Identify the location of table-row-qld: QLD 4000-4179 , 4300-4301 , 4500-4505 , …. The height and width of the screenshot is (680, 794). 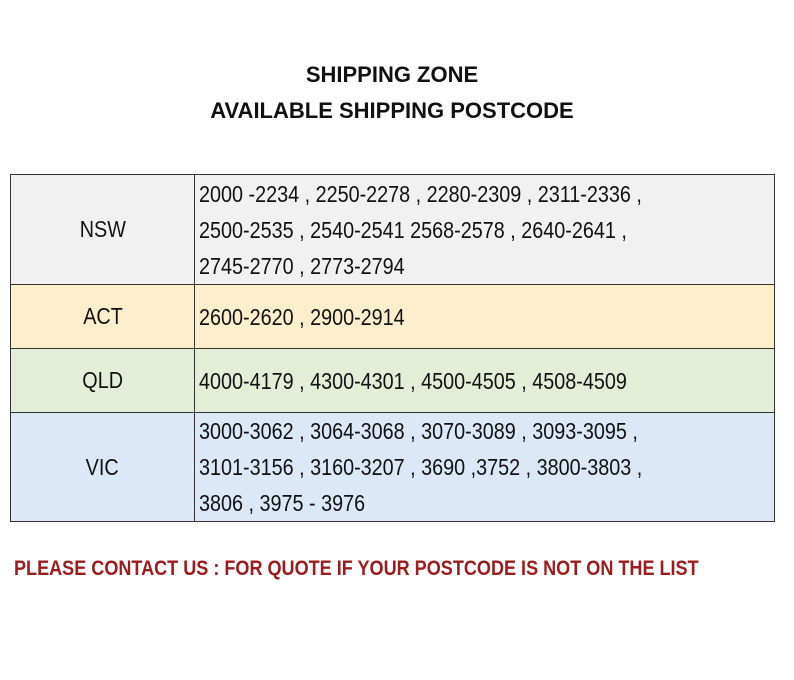
(392, 380).